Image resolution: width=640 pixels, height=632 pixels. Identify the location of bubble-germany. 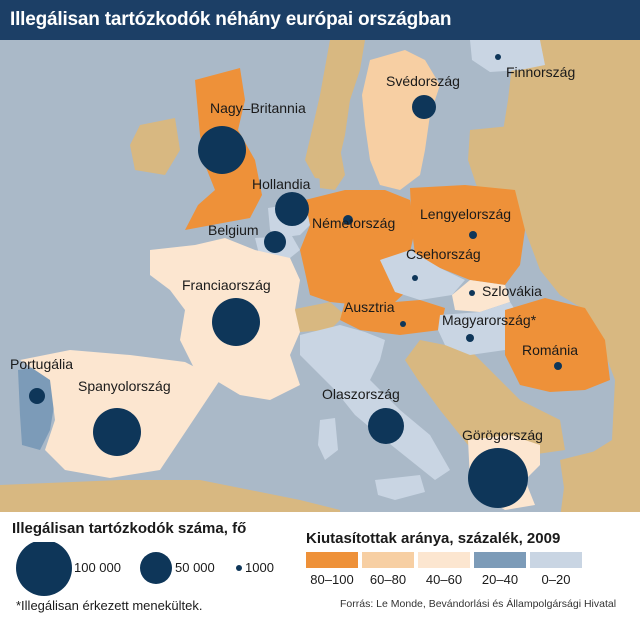
(348, 220).